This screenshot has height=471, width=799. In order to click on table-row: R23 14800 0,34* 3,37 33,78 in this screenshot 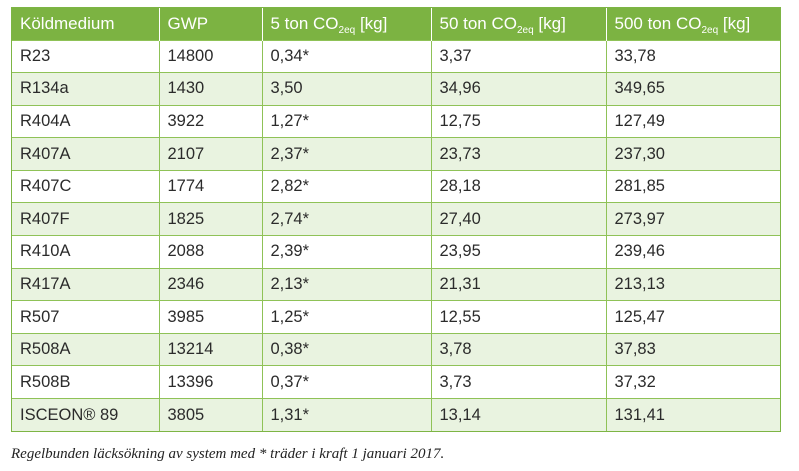, I will do `click(396, 56)`.